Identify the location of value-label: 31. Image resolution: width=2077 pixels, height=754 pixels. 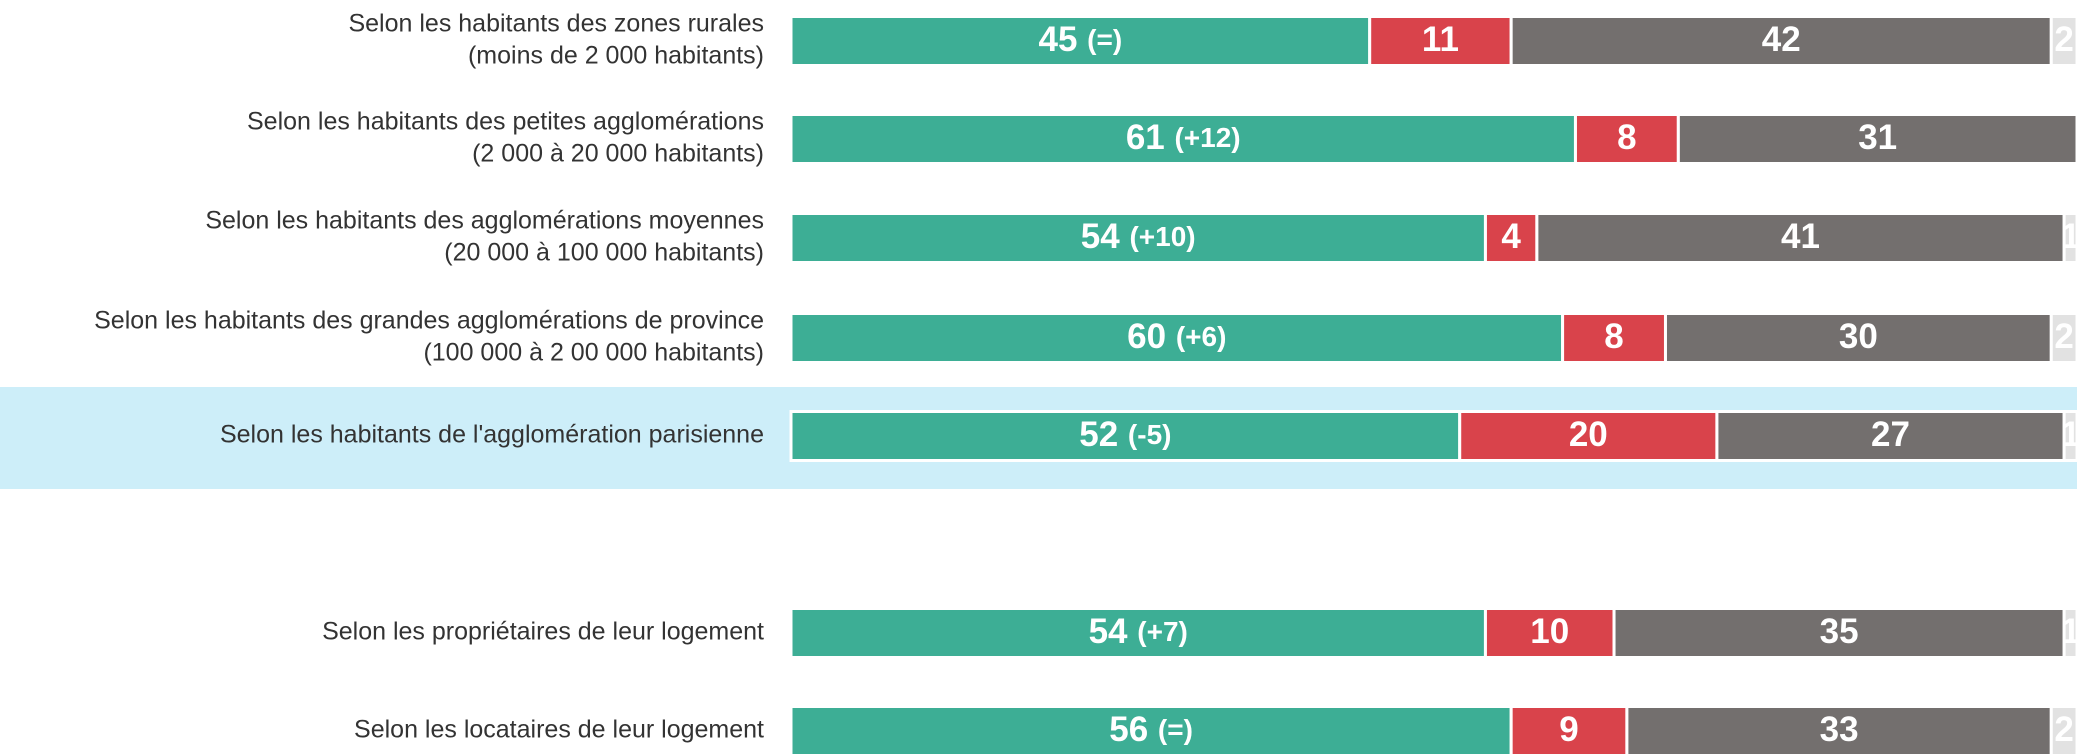
(1877, 137).